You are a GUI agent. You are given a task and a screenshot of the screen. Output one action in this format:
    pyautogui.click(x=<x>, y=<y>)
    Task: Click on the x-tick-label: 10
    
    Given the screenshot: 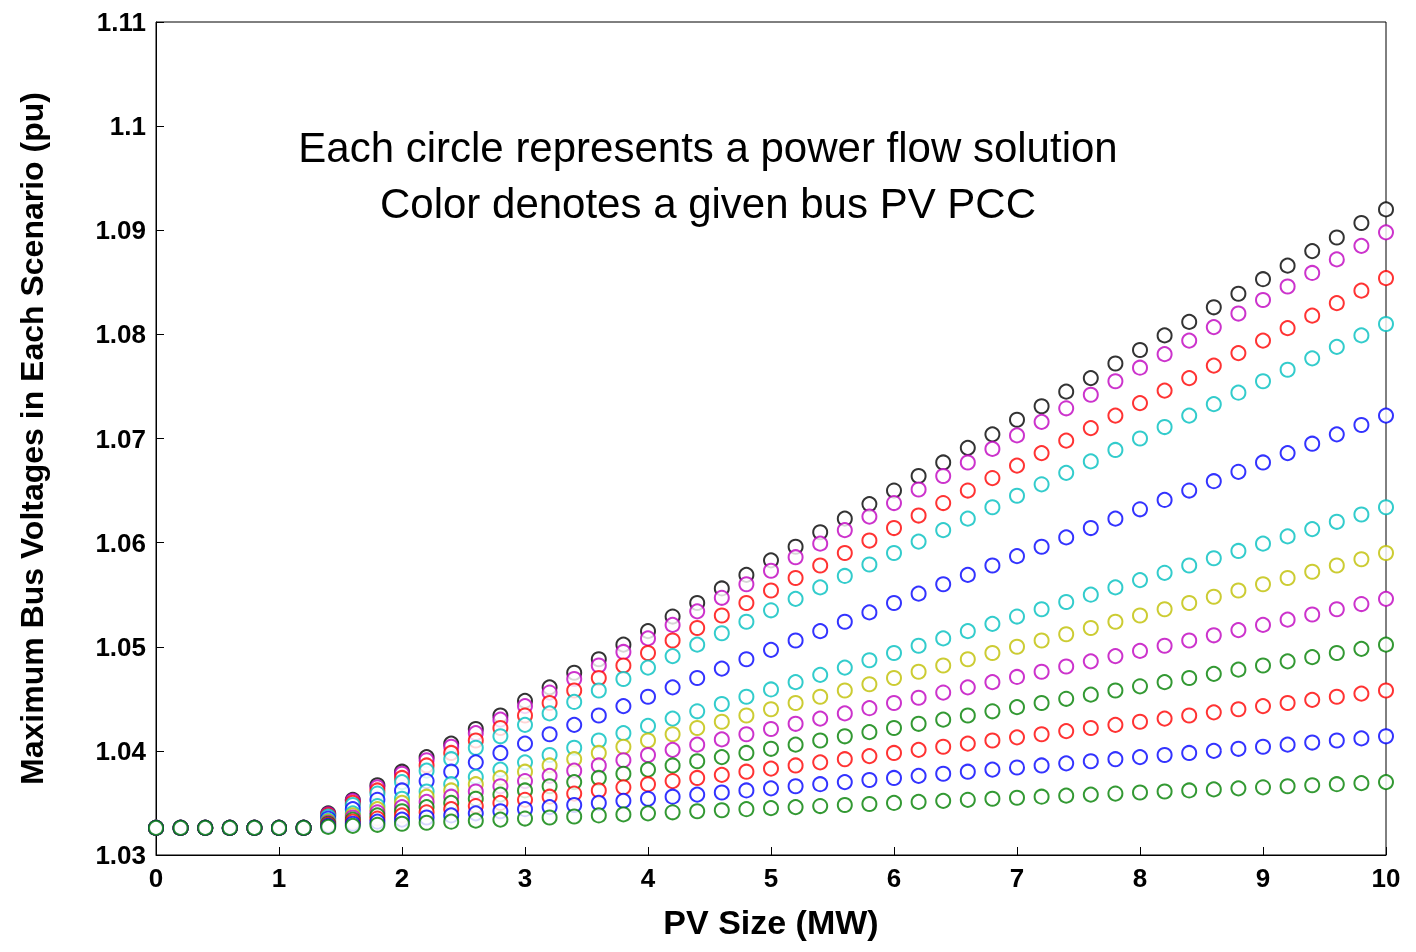 What is the action you would take?
    pyautogui.click(x=1386, y=878)
    